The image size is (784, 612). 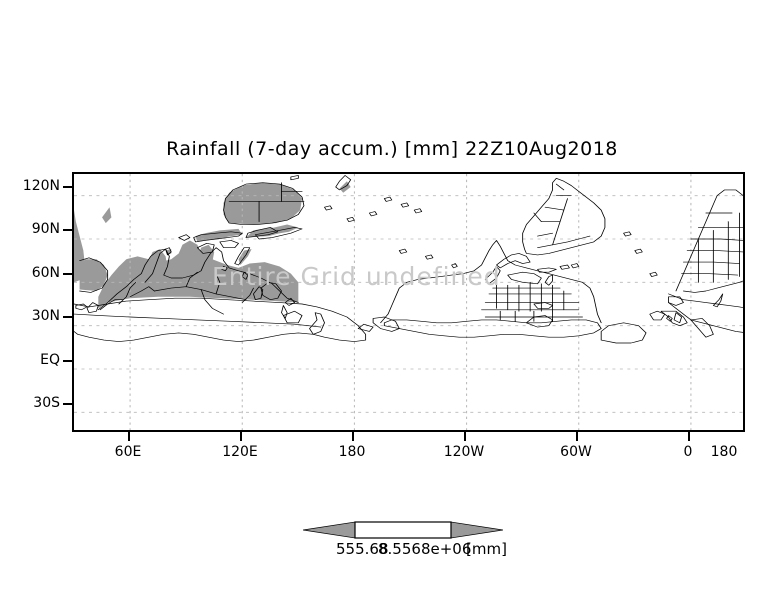 I want to click on y-tick-label-30n: 30N, so click(x=45, y=316).